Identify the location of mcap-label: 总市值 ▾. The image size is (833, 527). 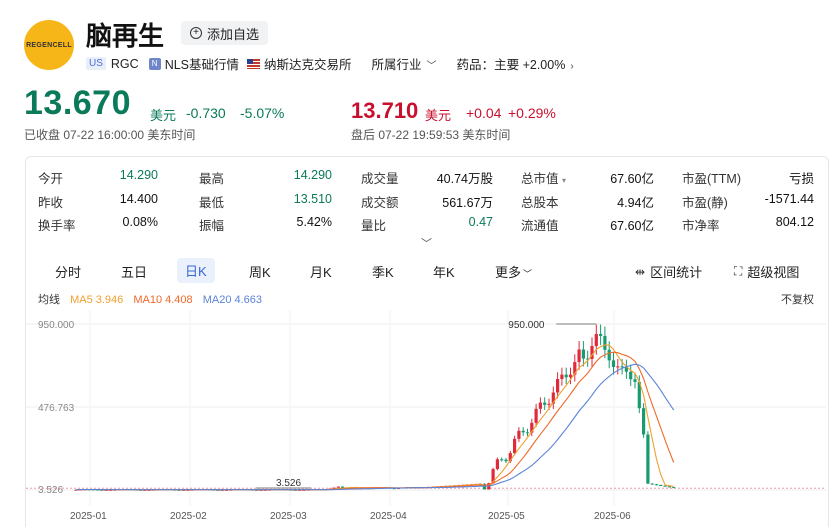
(544, 179).